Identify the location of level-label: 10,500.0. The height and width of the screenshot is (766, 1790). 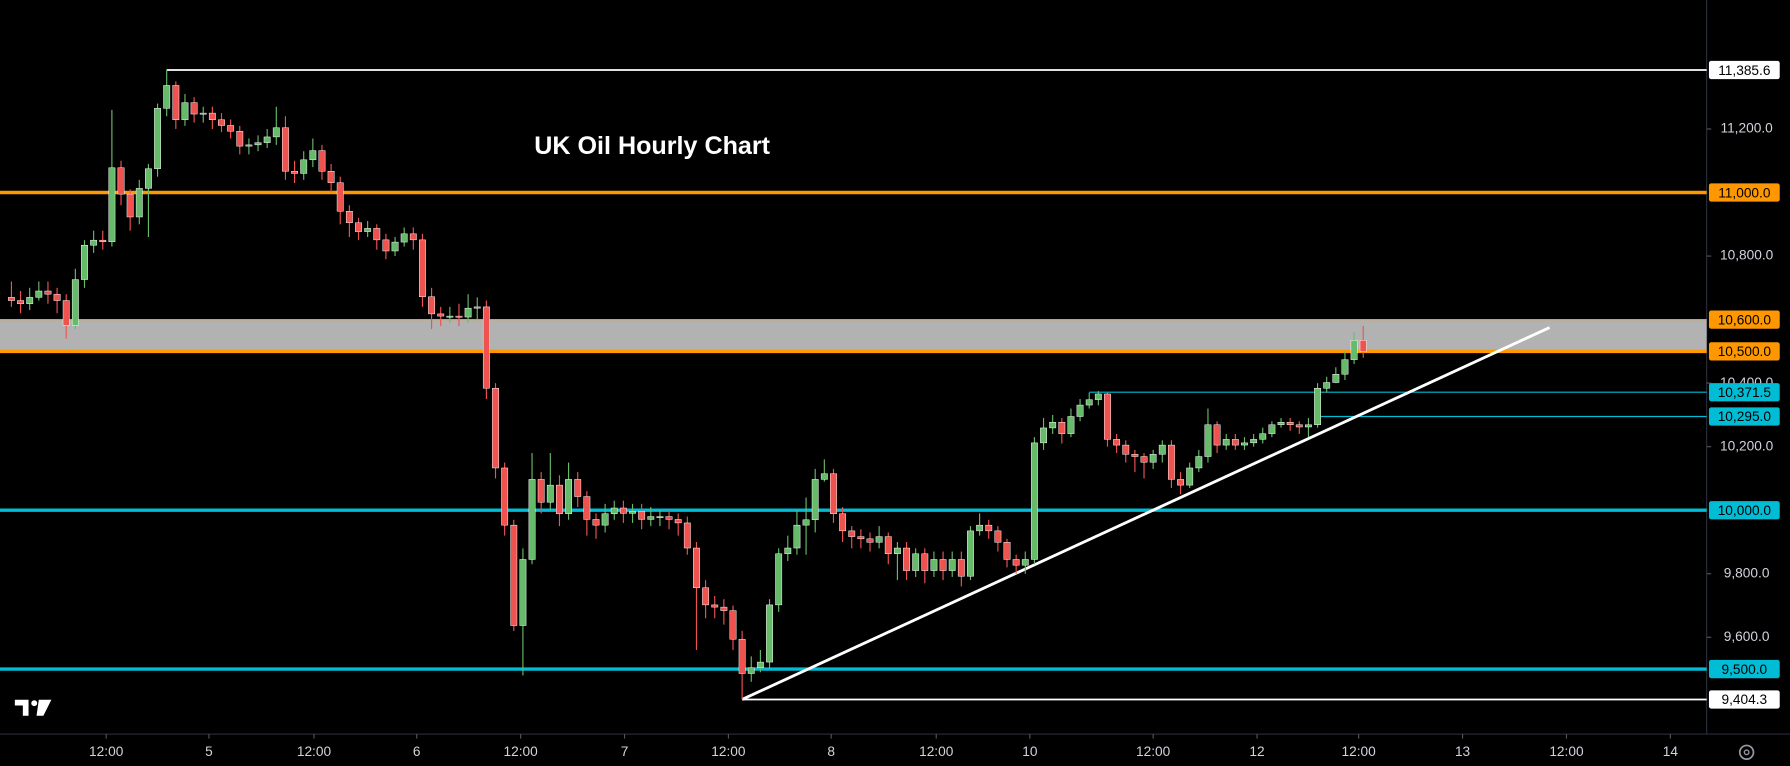
(1745, 351).